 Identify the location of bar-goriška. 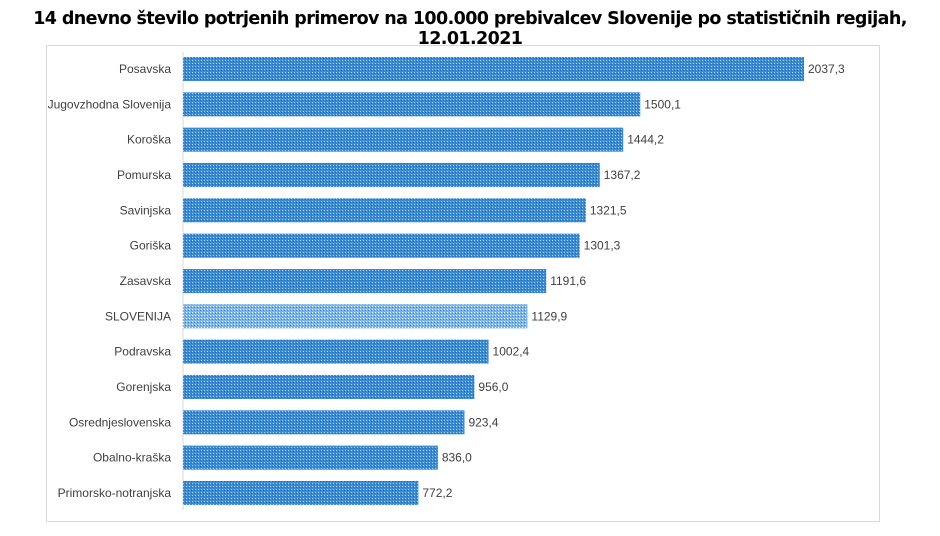
(381, 245).